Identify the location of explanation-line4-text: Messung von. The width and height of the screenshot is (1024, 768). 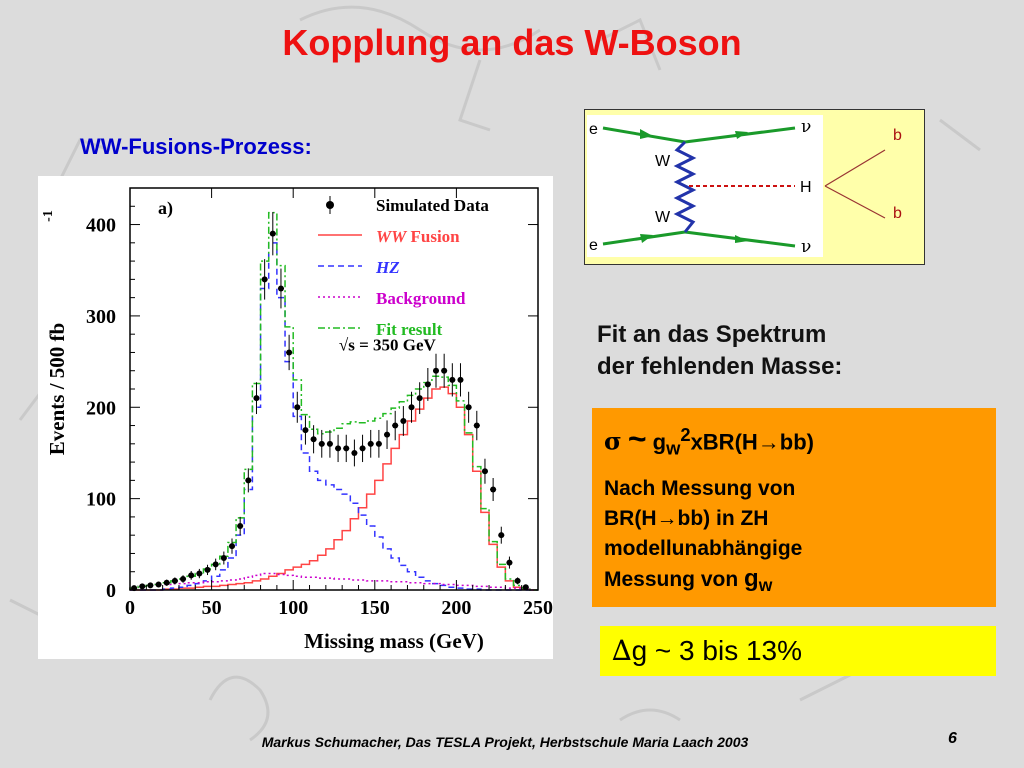
(674, 579).